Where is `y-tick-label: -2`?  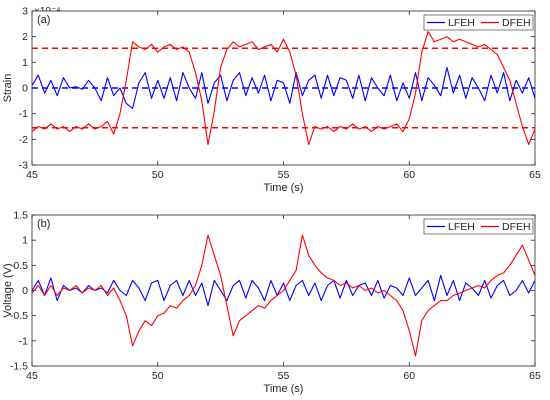 y-tick-label: -2 is located at coordinates (23, 140).